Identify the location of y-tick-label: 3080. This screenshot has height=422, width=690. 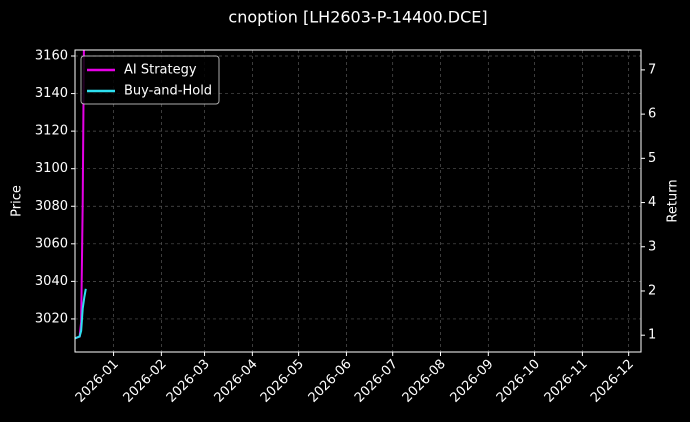
(51, 206).